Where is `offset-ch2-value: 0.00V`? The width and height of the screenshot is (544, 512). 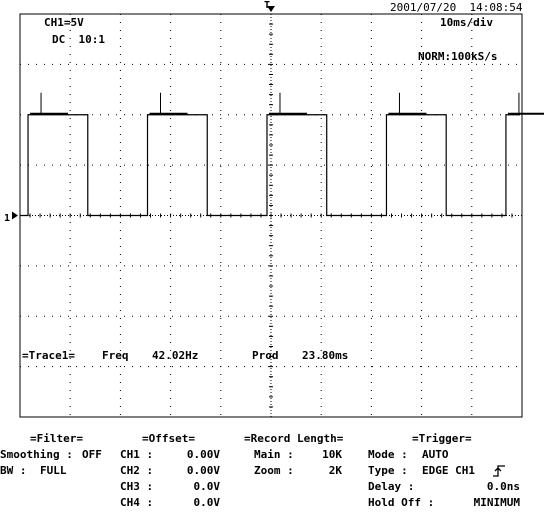 offset-ch2-value: 0.00V is located at coordinates (203, 470).